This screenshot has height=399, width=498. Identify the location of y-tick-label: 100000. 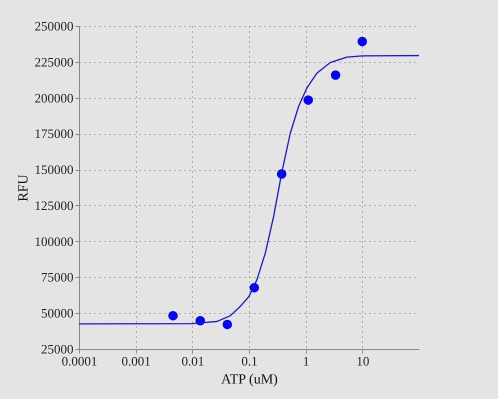
(54, 241).